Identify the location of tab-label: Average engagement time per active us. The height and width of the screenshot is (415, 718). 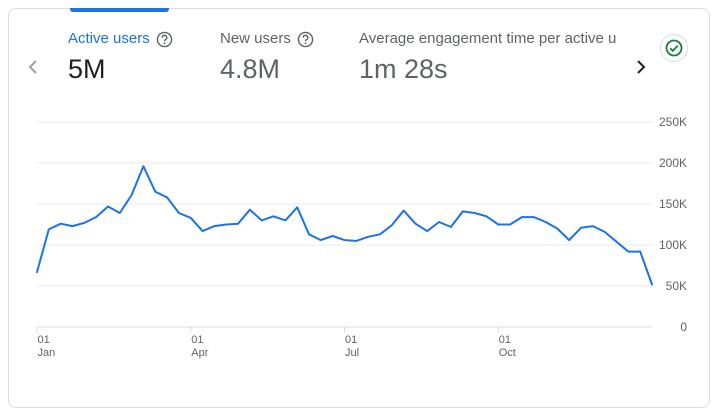
(488, 38).